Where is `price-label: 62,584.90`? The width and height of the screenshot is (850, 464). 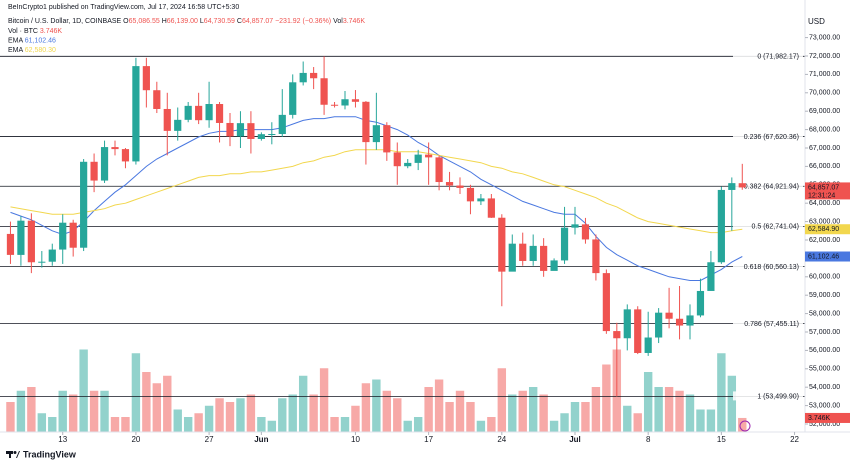
price-label: 62,584.90 is located at coordinates (823, 229).